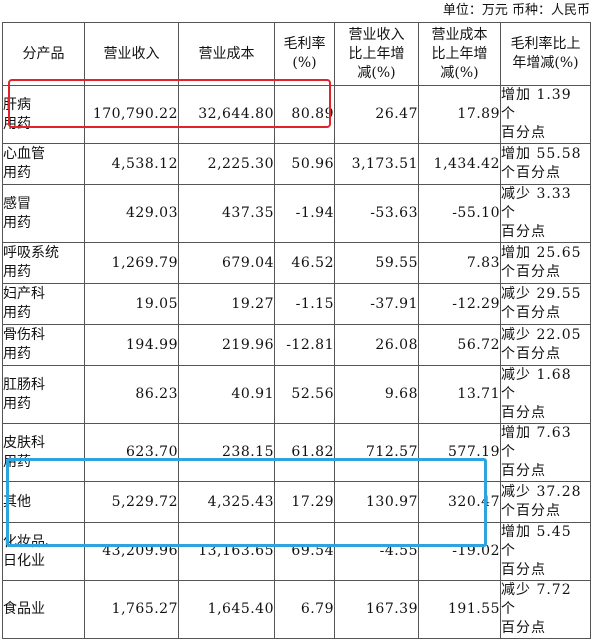 Image resolution: width=600 pixels, height=639 pixels. I want to click on product-name-cell: 肛肠科 用药, so click(43, 394).